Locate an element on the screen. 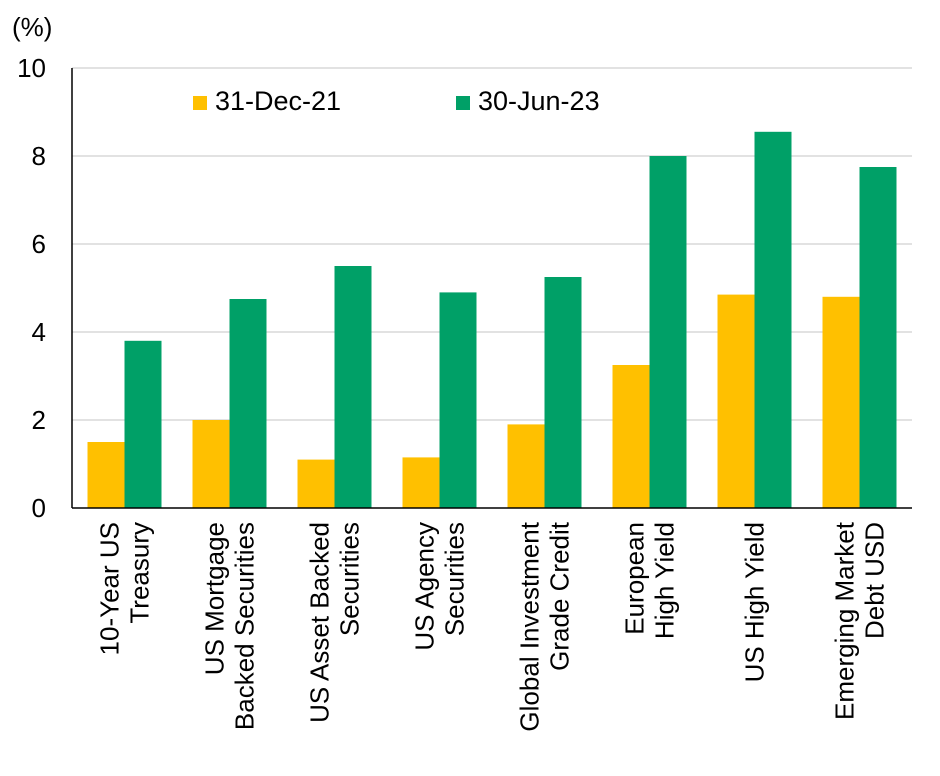 This screenshot has height=776, width=940. y-unit-label: (%) is located at coordinates (32, 27).